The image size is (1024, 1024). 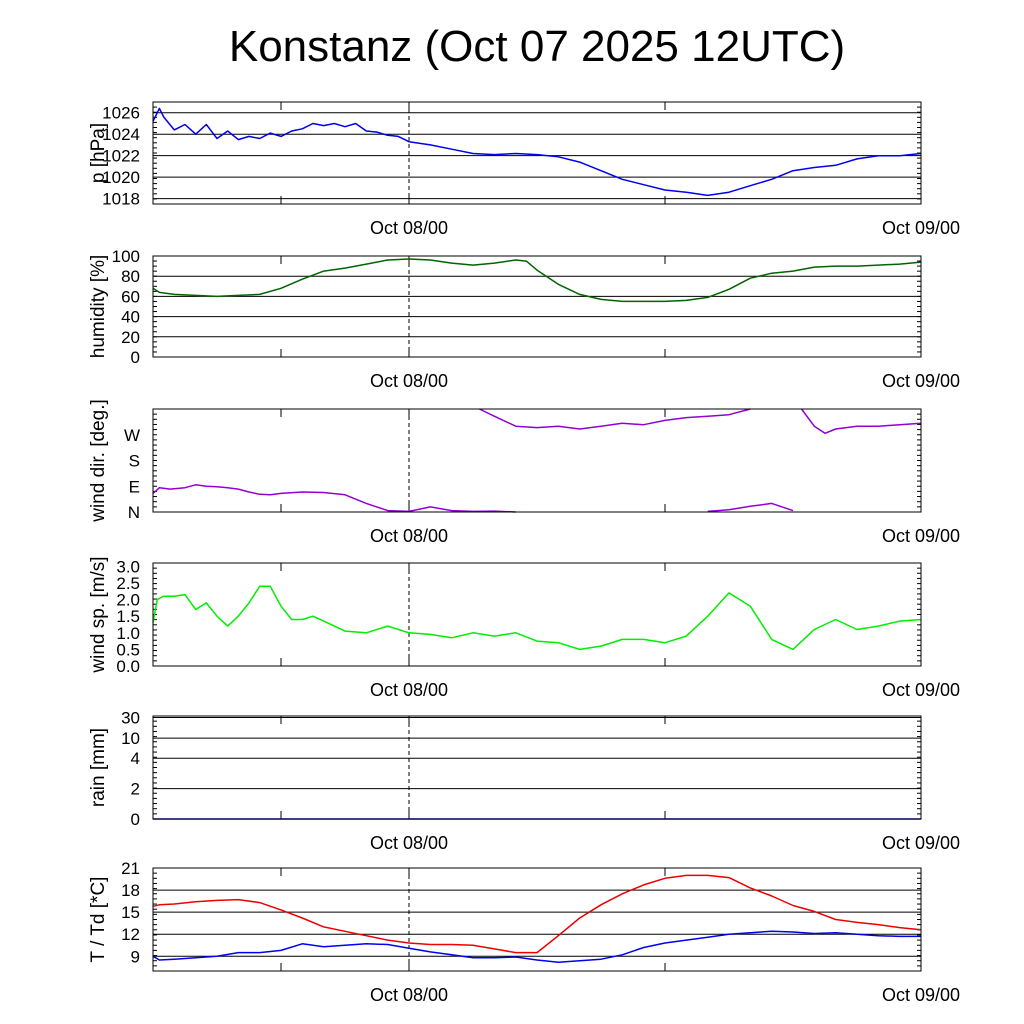 I want to click on y-tick-label: 2, so click(x=135, y=789).